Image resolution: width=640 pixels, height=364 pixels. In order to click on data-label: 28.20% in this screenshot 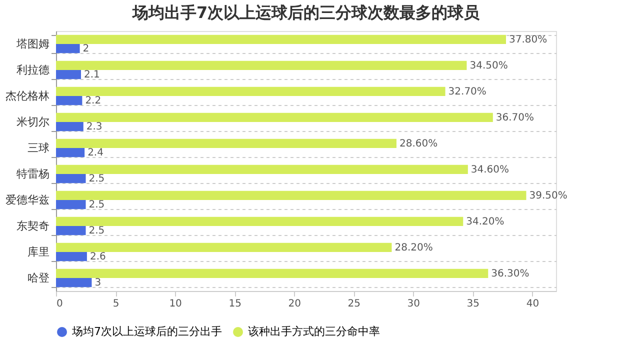, I will do `click(413, 248)`.